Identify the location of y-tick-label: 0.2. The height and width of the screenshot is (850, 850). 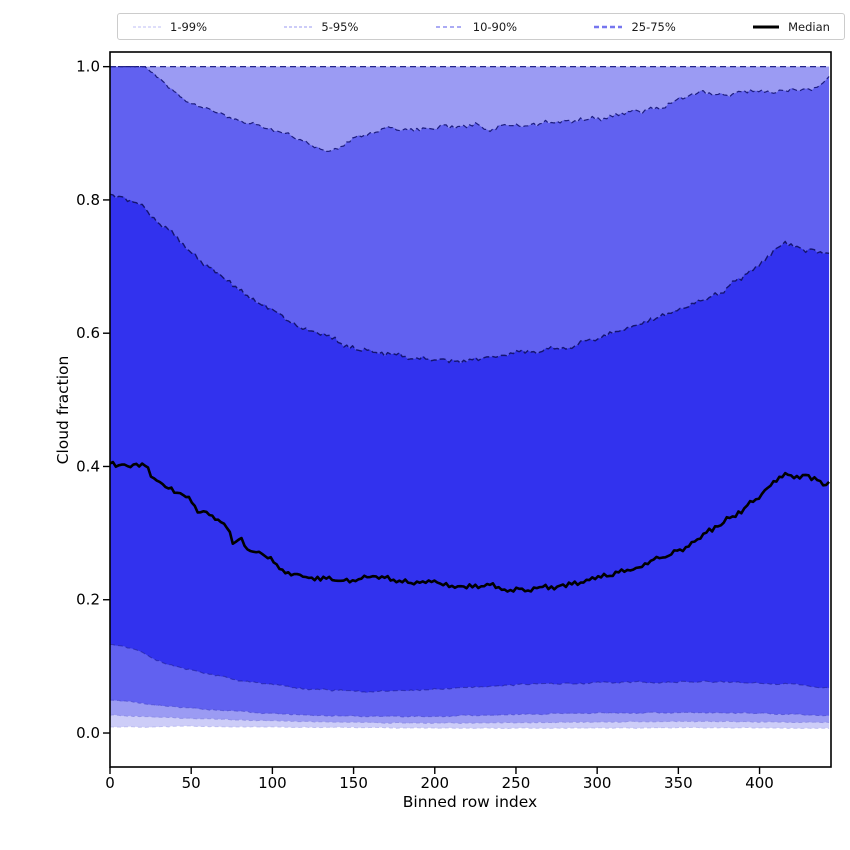
(88, 600).